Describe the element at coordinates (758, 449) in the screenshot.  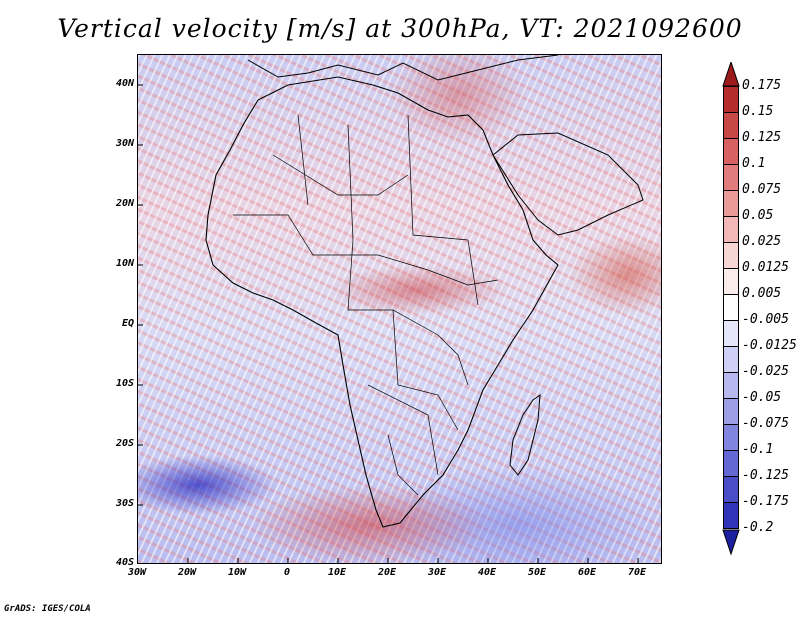
I see `colorbar-label: -0.1` at that location.